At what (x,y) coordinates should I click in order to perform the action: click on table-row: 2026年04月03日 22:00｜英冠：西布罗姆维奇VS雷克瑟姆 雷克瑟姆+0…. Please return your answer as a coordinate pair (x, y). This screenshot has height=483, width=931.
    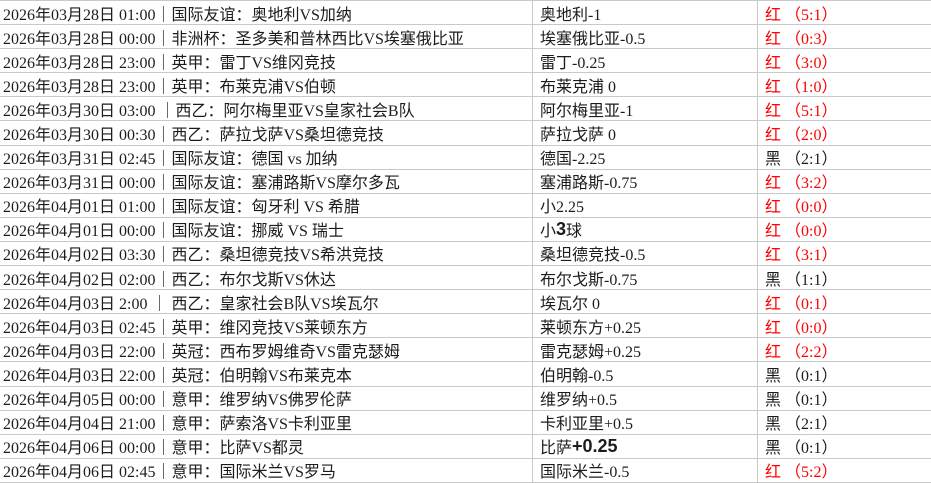
    Looking at the image, I should click on (465, 350).